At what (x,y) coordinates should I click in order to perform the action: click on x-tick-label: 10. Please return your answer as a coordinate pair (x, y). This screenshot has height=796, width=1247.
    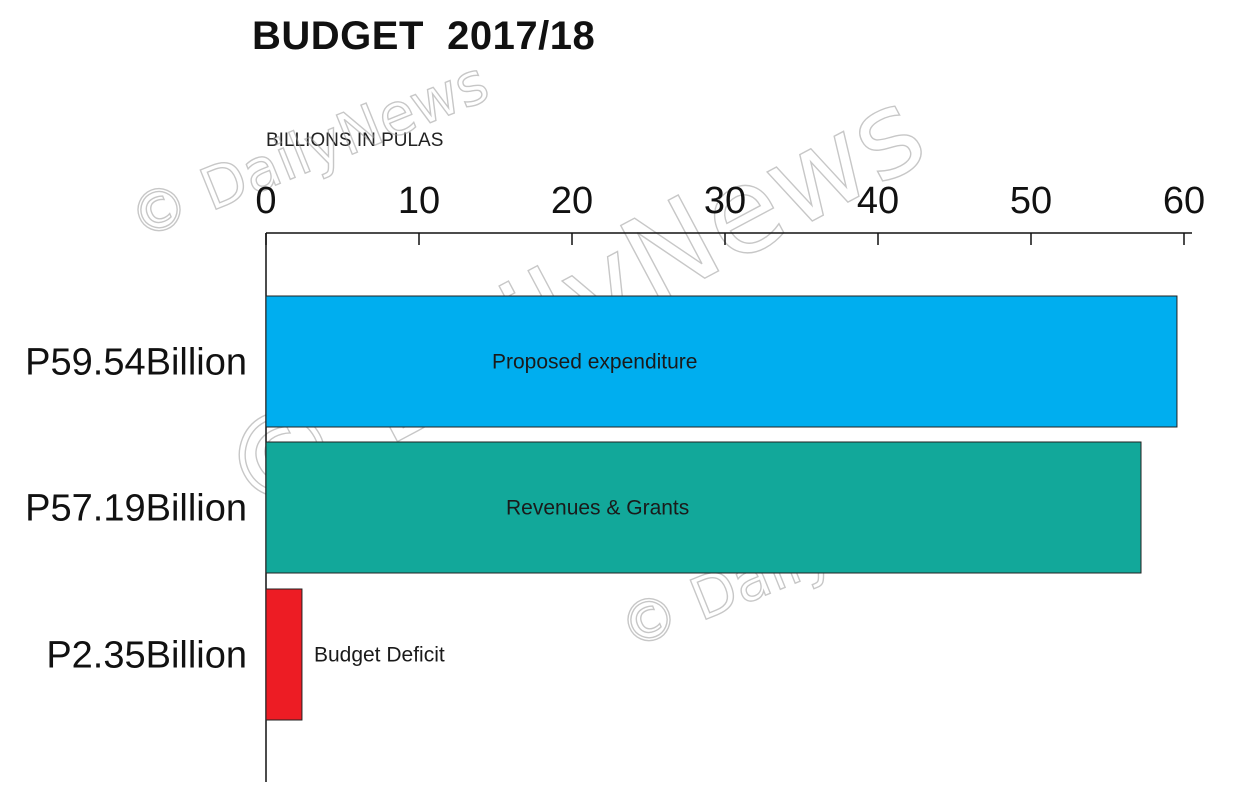
    Looking at the image, I should click on (419, 201).